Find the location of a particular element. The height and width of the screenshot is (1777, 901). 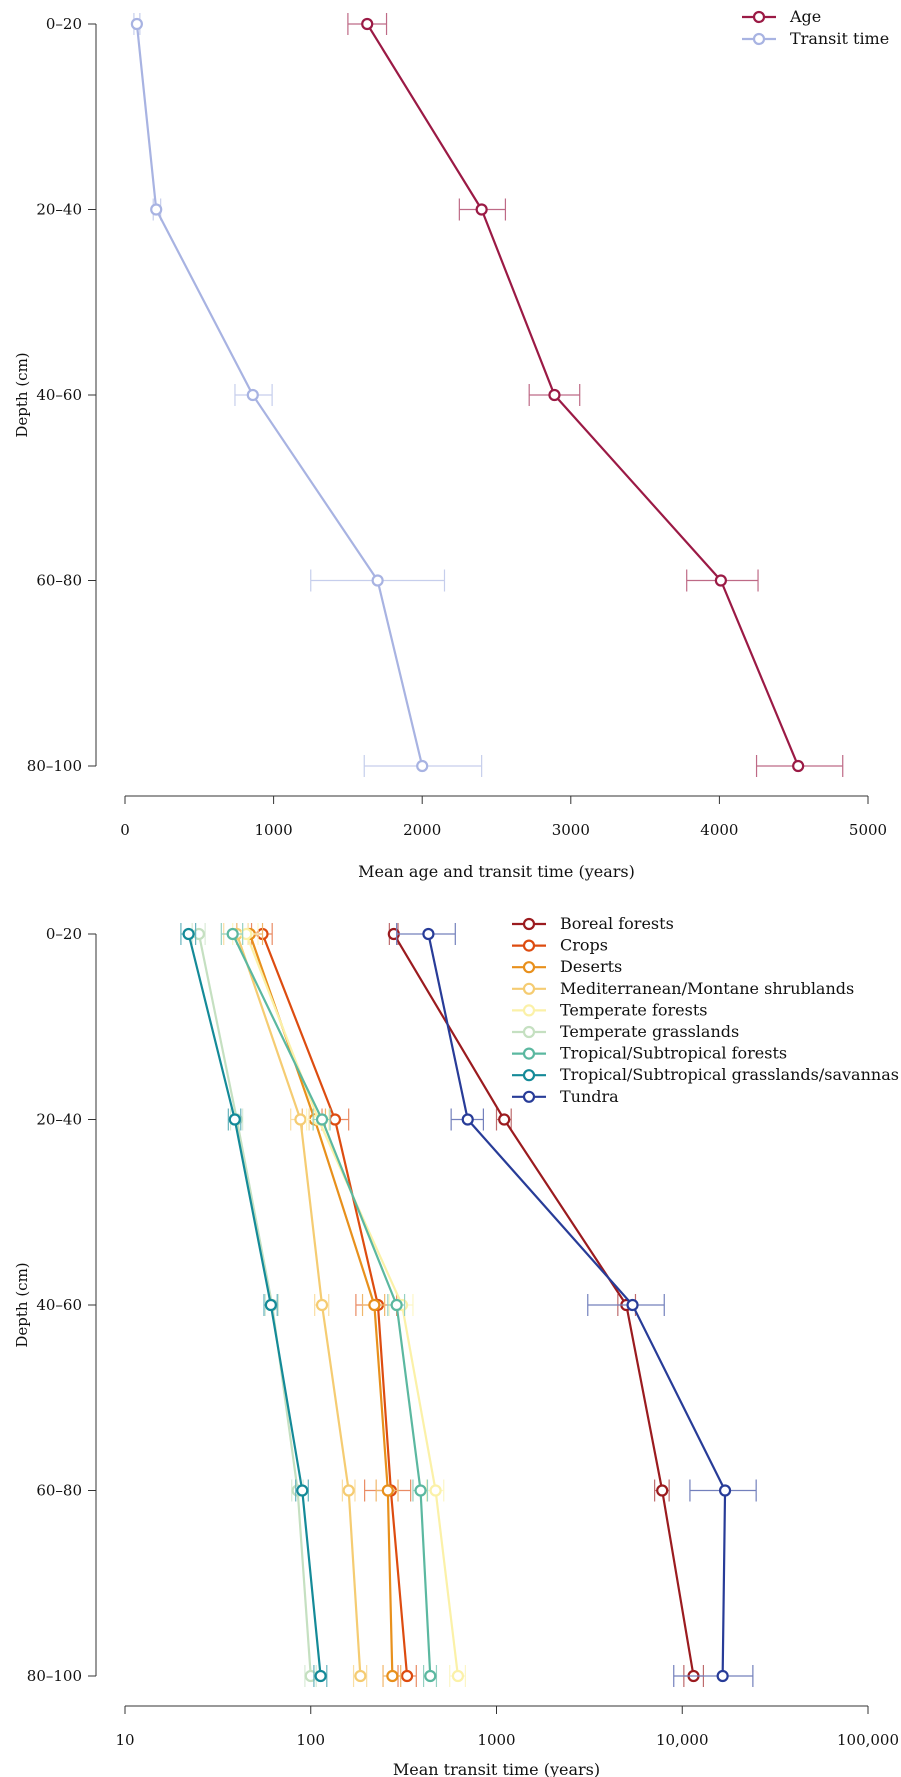

legend-item-temperate-forests: Temperate forests is located at coordinates (609, 1009).